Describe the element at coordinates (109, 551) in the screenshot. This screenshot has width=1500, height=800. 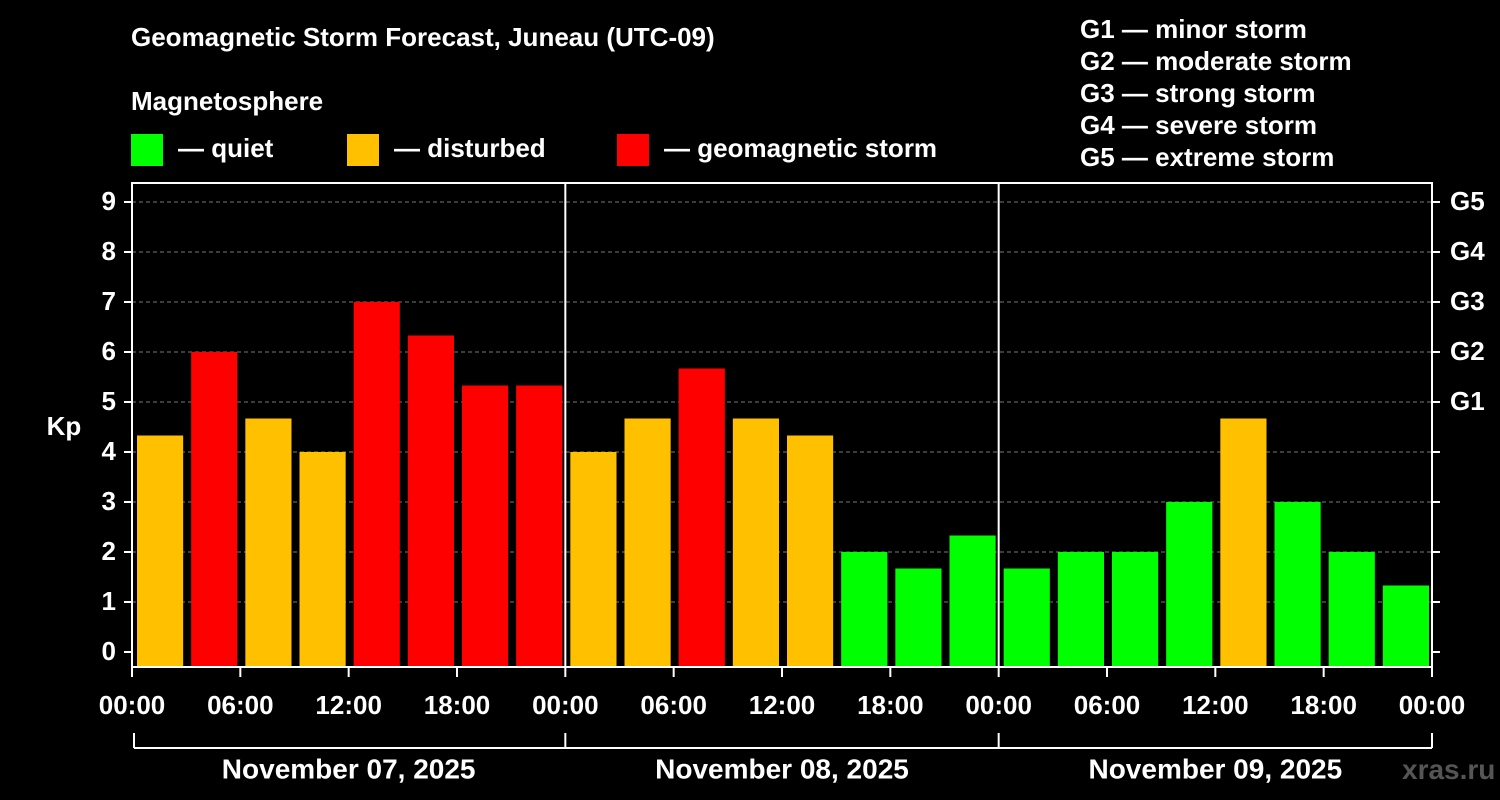
I see `y-tick-label: 2` at that location.